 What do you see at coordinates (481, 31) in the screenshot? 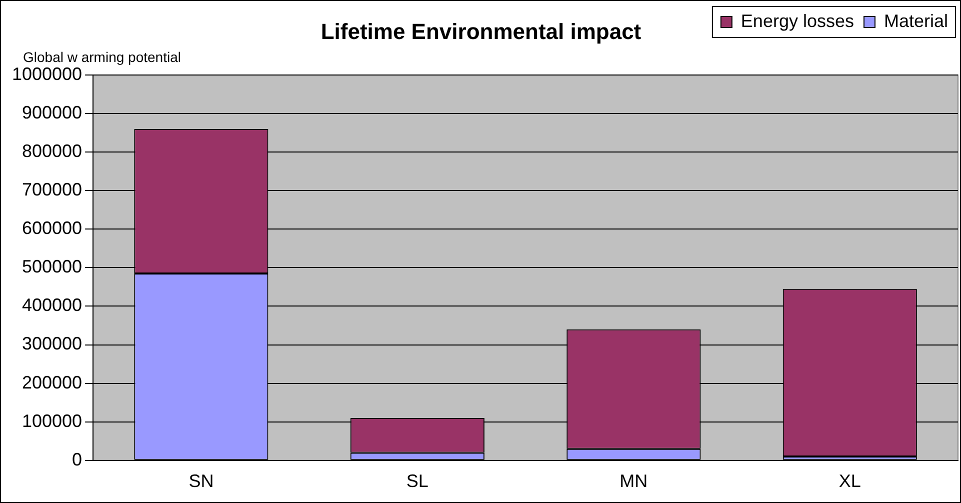
I see `chart-title: Lifetime Environmental impact` at bounding box center [481, 31].